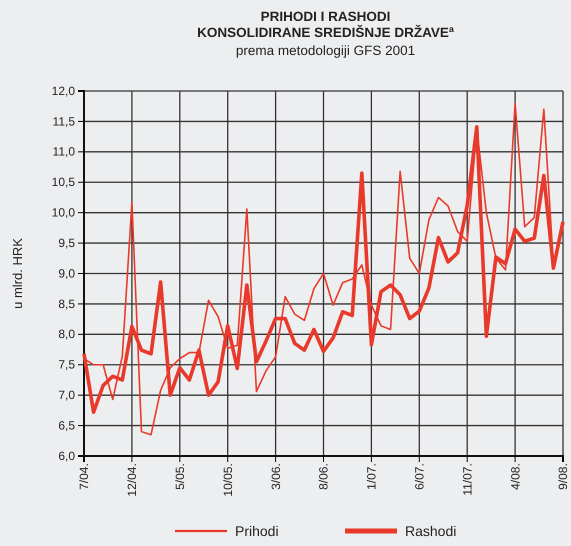 The image size is (571, 546). Describe the element at coordinates (64, 182) in the screenshot. I see `y-tick-label: 10,5` at that location.